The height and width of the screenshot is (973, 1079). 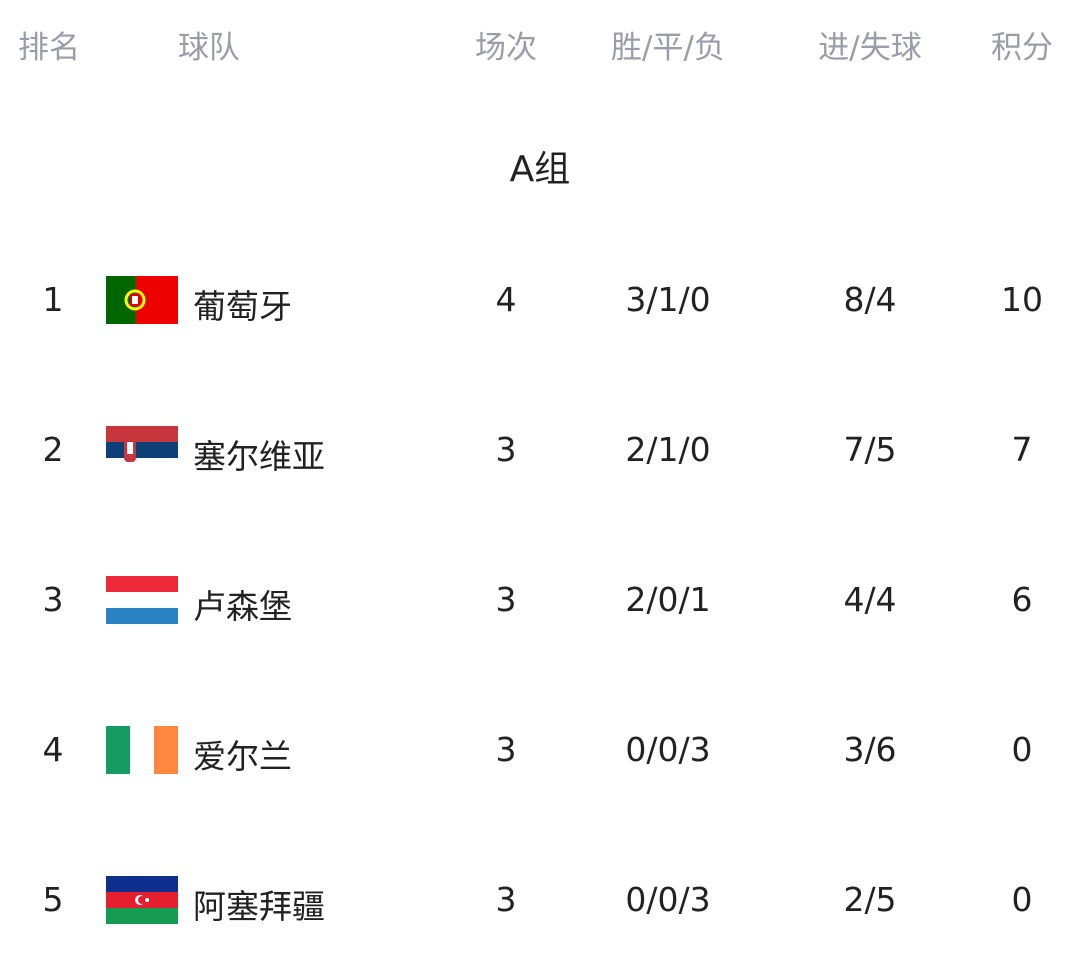 What do you see at coordinates (668, 48) in the screenshot?
I see `header-wdl: 胜/平/负` at bounding box center [668, 48].